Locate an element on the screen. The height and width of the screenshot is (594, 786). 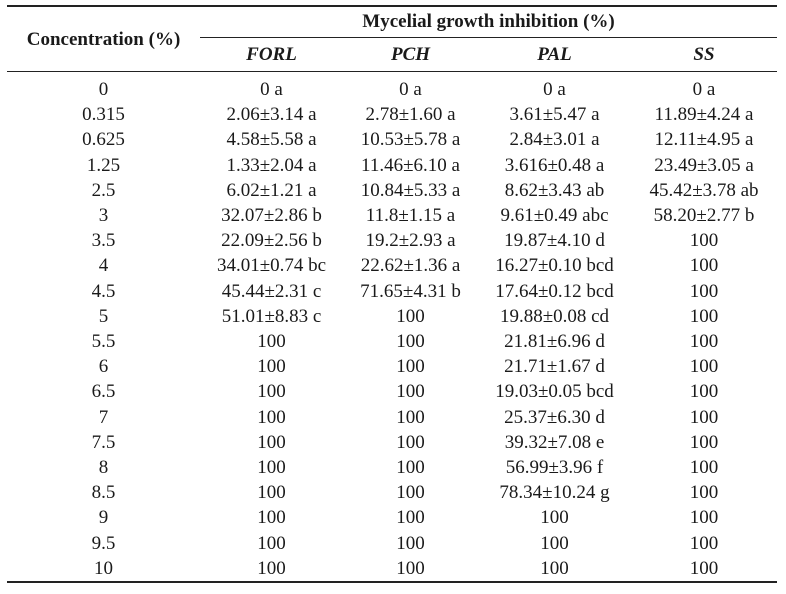
table-row: 0 0 a 0 a 0 a 0 a is located at coordinates (393, 89).